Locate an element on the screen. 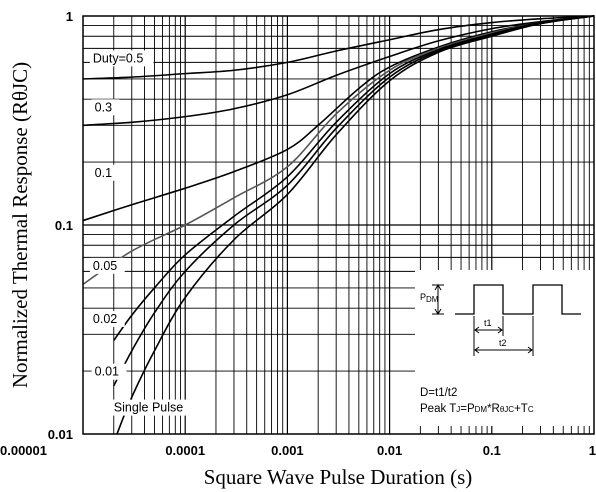 Image resolution: width=596 pixels, height=492 pixels. series-label-0: Duty=0.5 is located at coordinates (118, 58).